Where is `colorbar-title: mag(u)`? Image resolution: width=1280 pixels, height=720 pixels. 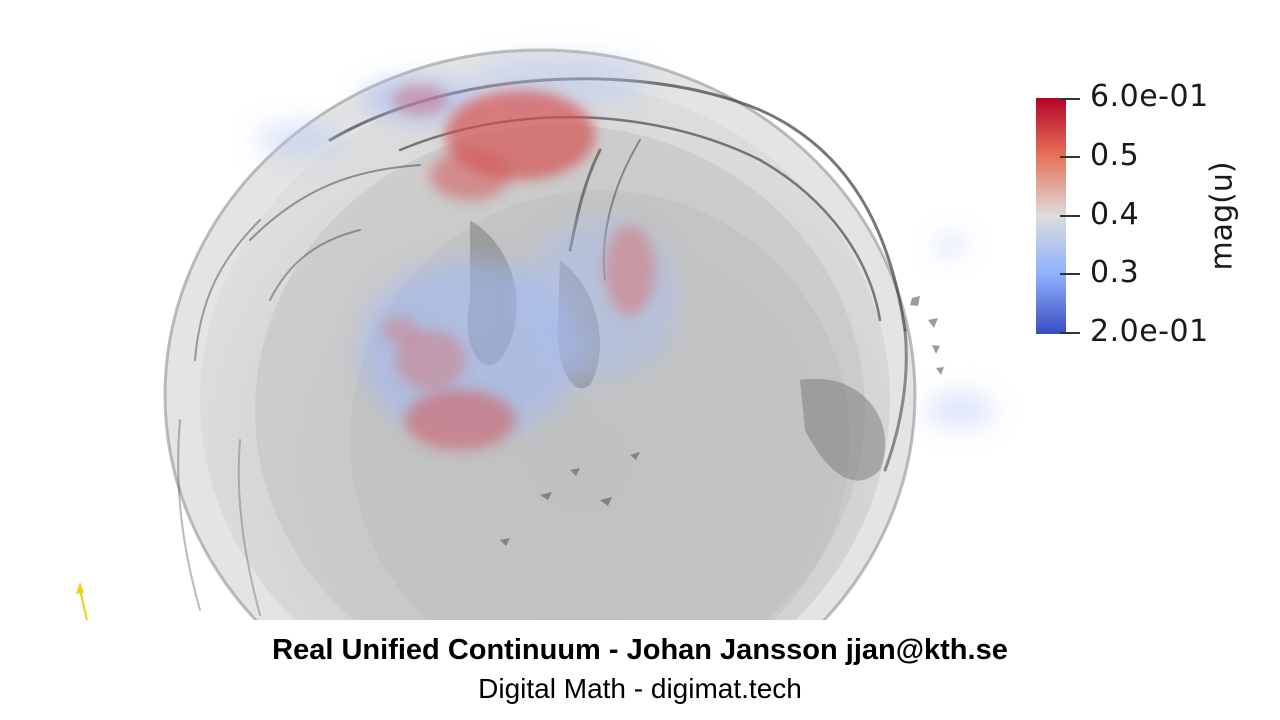 colorbar-title: mag(u) is located at coordinates (1222, 216).